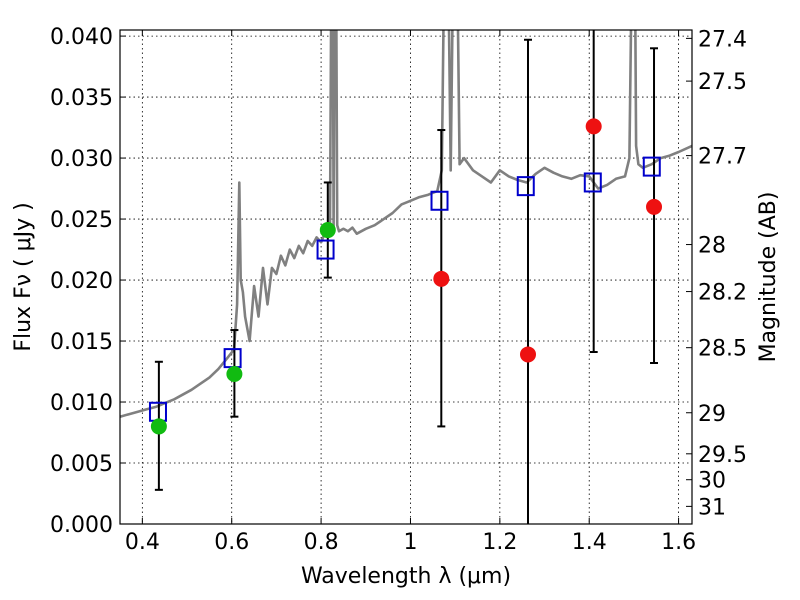 The width and height of the screenshot is (800, 600). What do you see at coordinates (712, 246) in the screenshot?
I see `y2-tick-label: 28` at bounding box center [712, 246].